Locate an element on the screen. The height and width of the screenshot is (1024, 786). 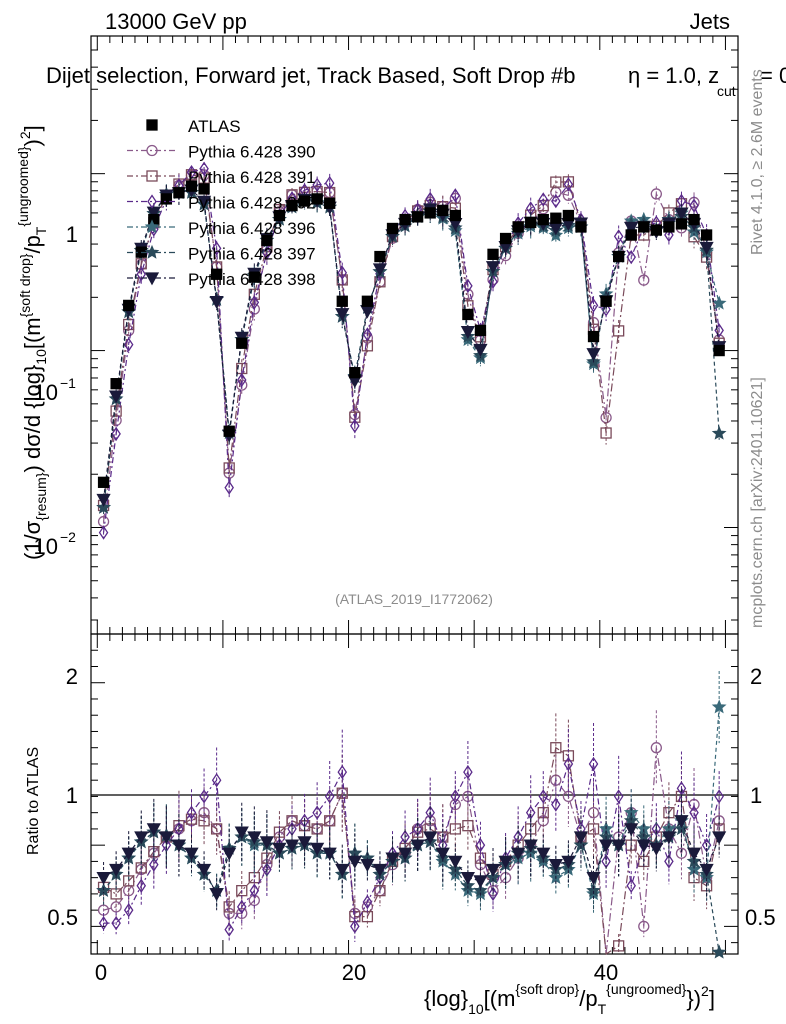
x-tick-label-40: 40 is located at coordinates (606, 972).